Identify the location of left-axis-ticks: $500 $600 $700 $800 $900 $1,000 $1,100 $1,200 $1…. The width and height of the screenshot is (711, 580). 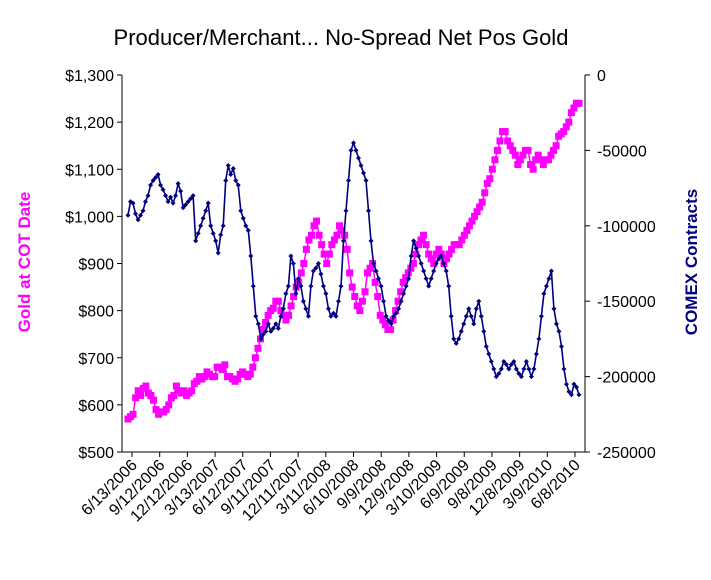
(93, 265).